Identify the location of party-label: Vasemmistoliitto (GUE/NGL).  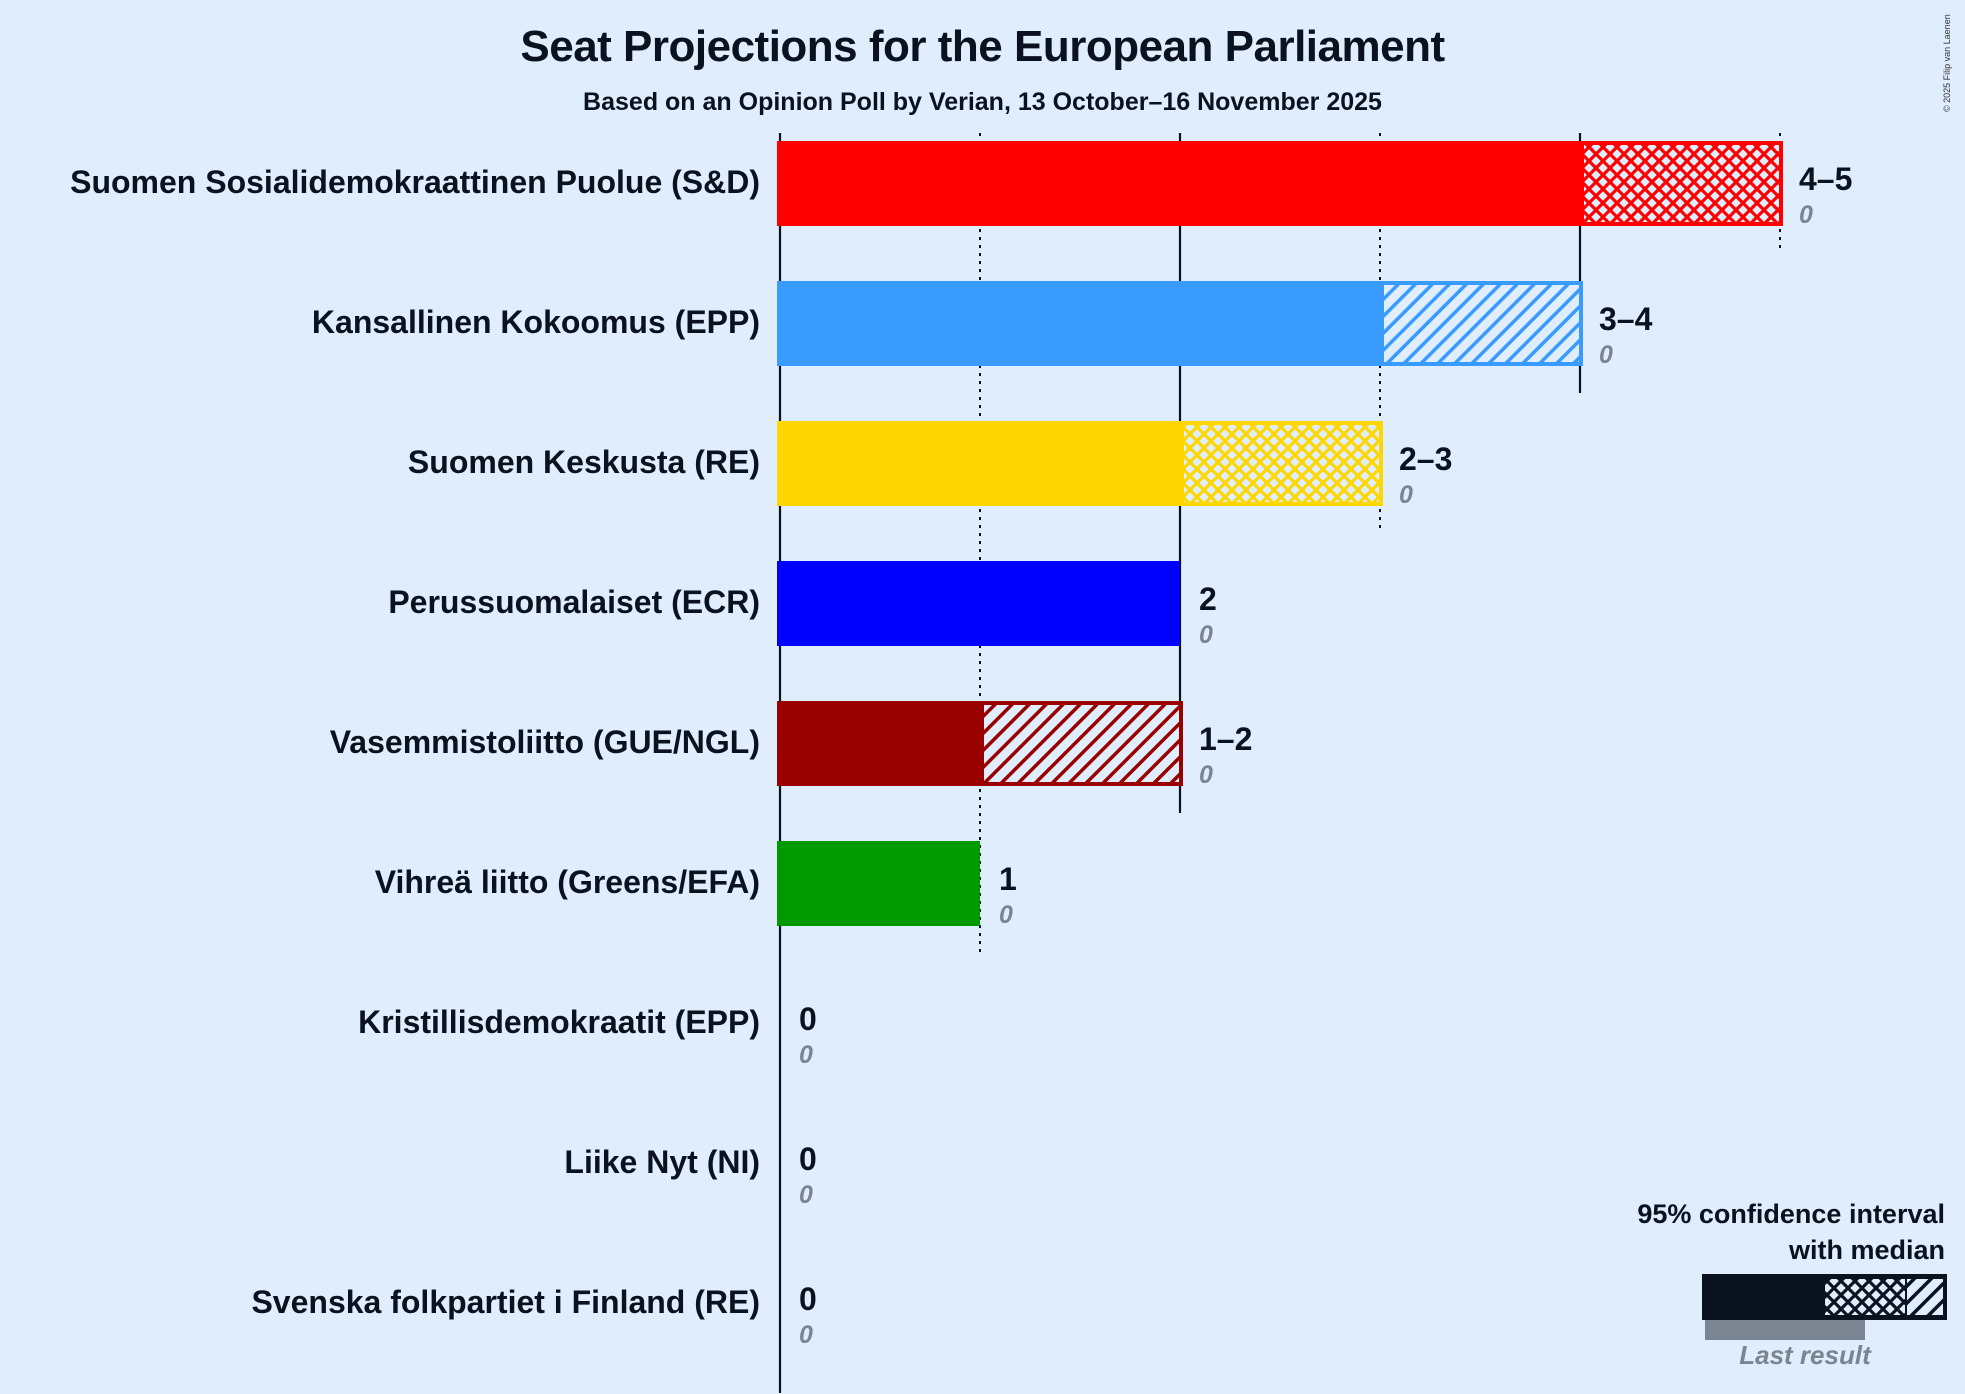
(544, 742).